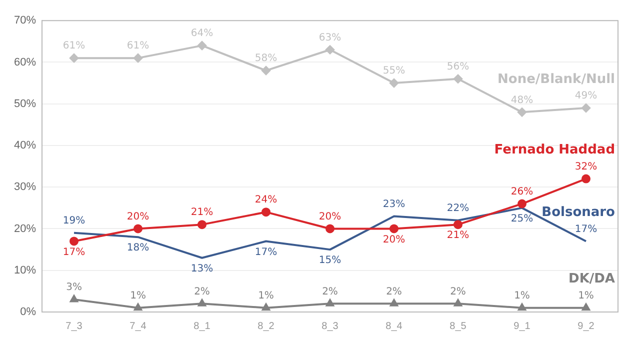 The width and height of the screenshot is (640, 348). I want to click on x-tick-label: 7_3, so click(74, 326).